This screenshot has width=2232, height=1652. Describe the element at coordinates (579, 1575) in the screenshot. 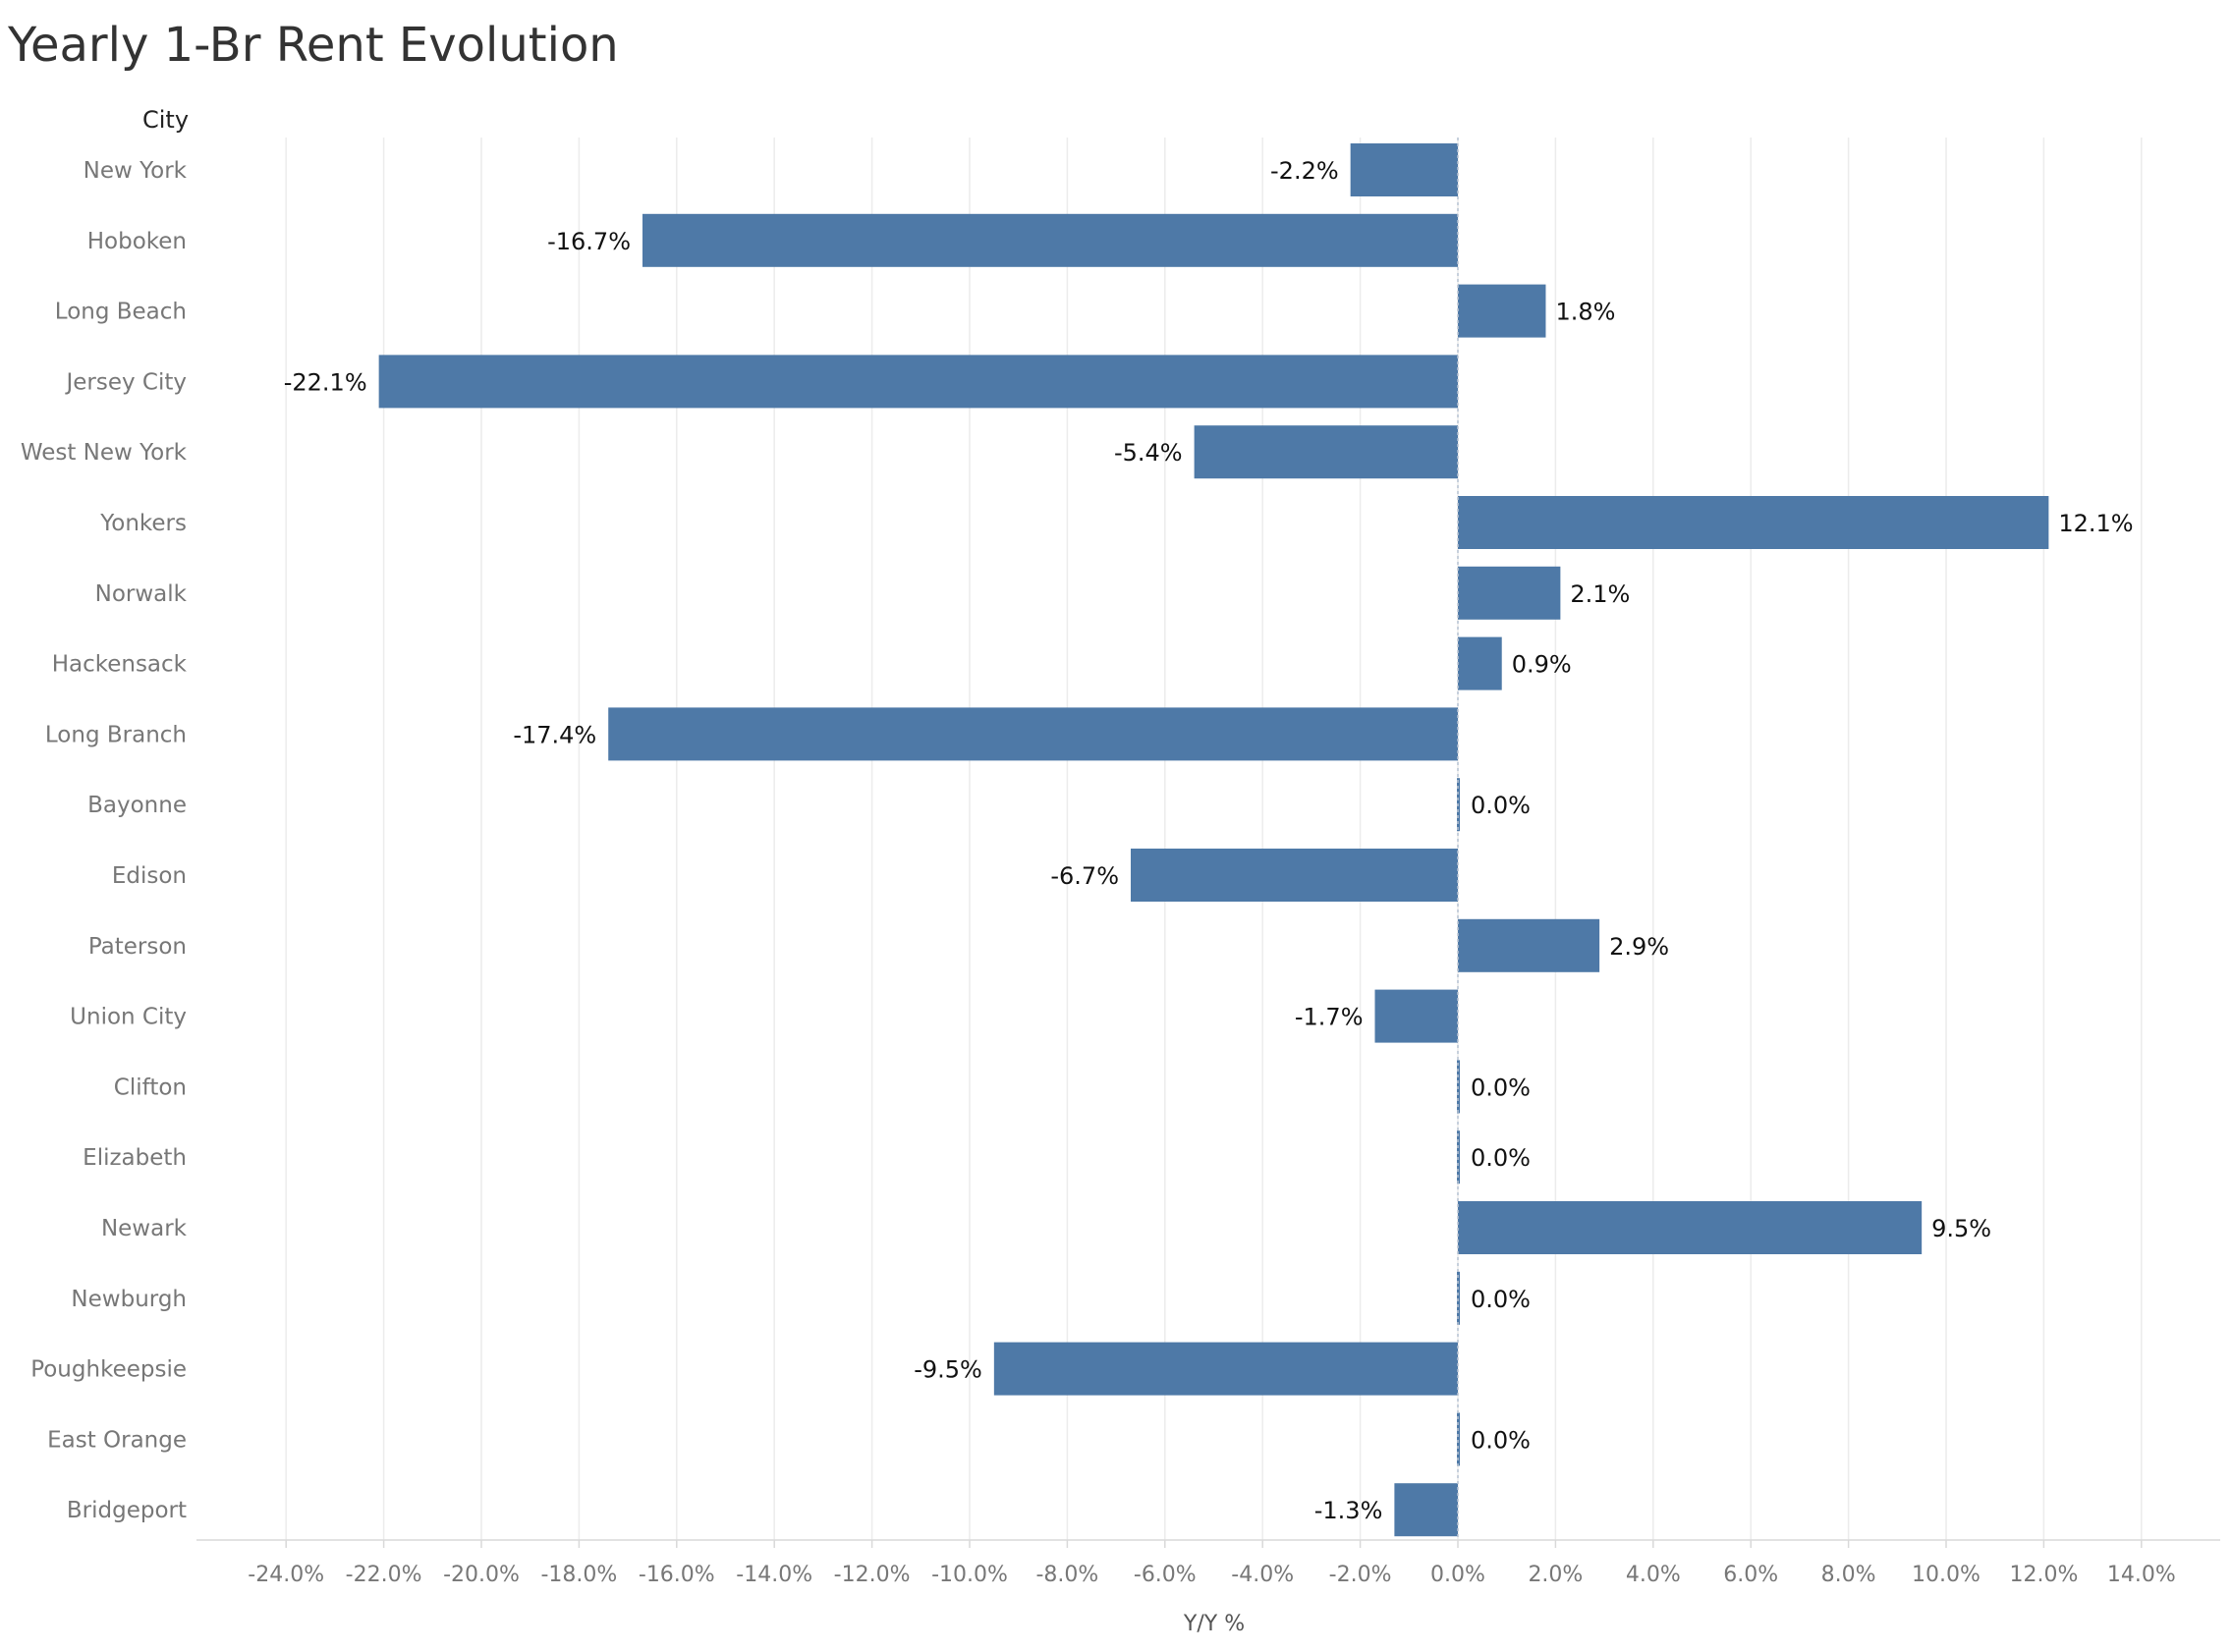

I see `x-tick-label: -18.0%` at that location.